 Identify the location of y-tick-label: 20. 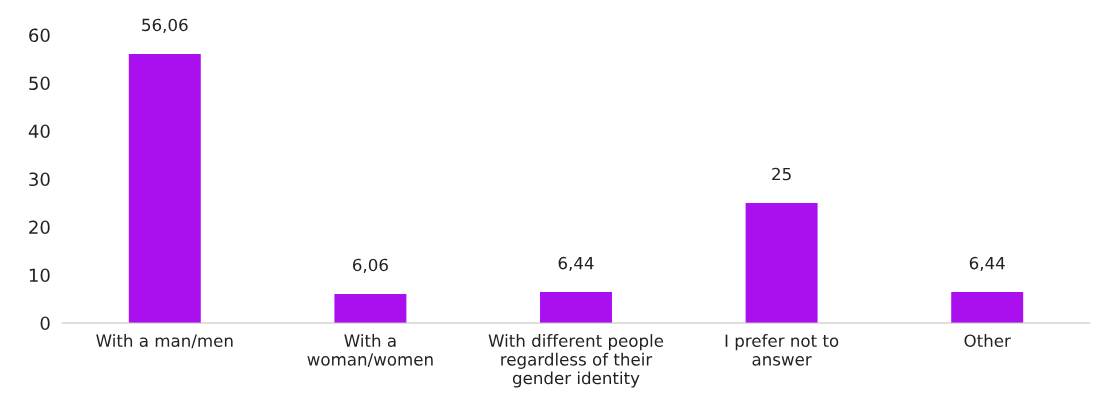
(39, 227).